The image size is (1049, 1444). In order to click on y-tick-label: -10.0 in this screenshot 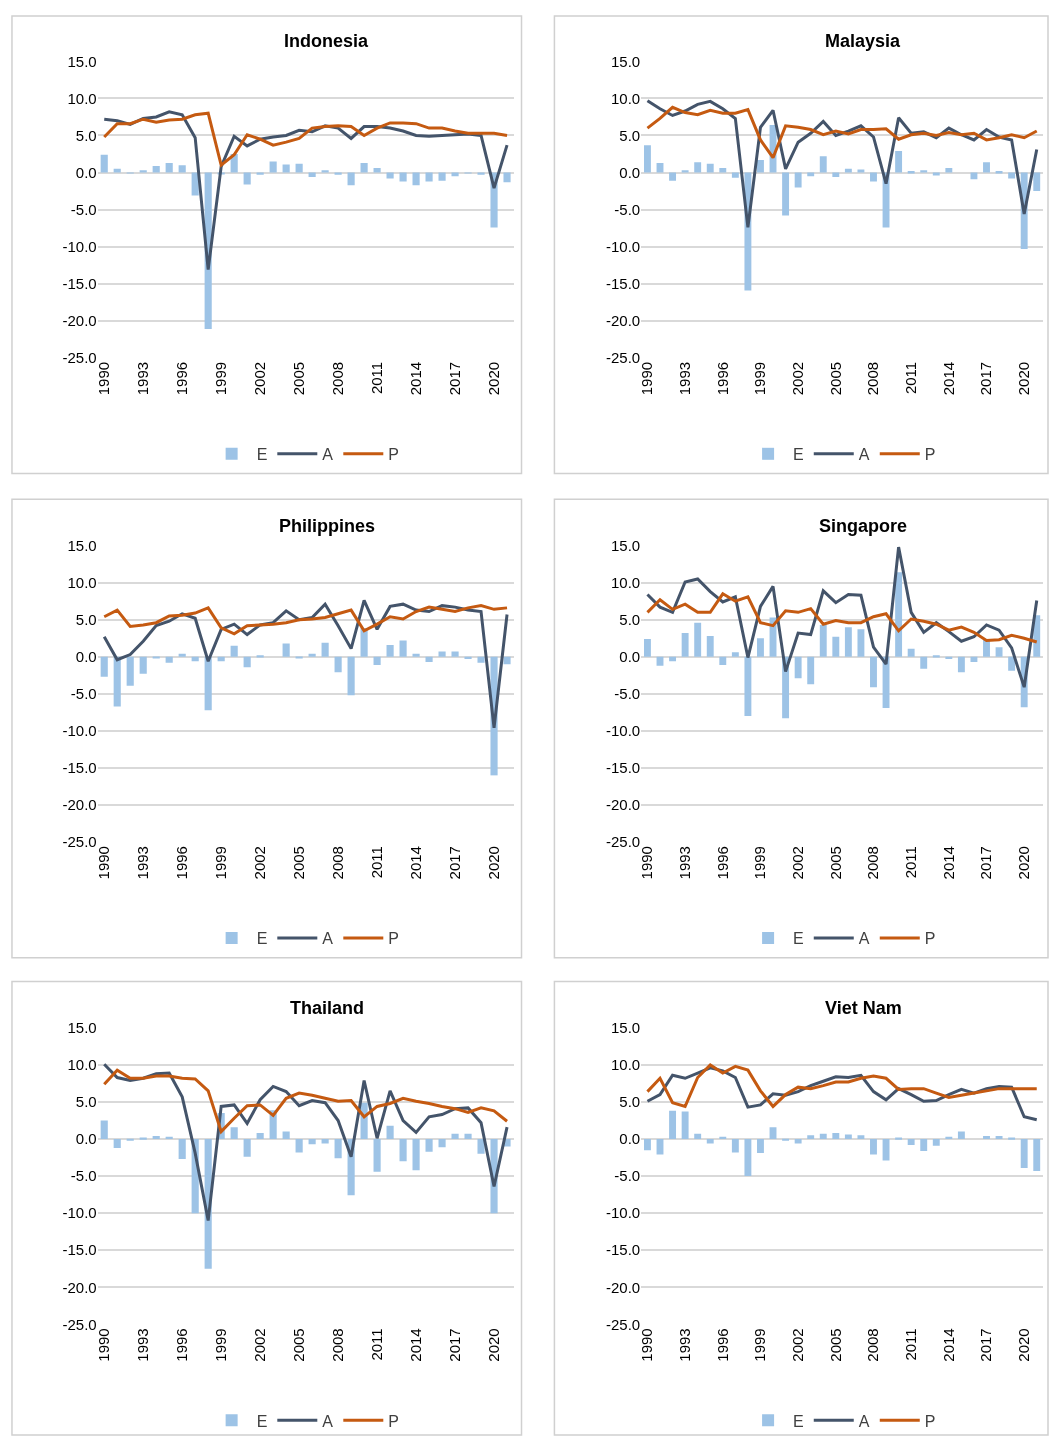, I will do `click(623, 1213)`.